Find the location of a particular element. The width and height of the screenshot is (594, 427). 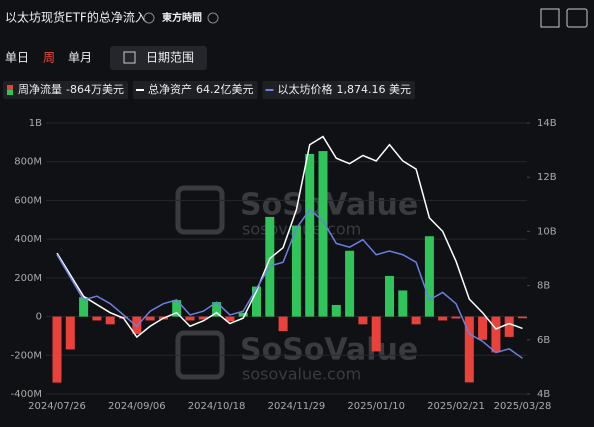

legend-name: 以太坊价格 is located at coordinates (304, 89).